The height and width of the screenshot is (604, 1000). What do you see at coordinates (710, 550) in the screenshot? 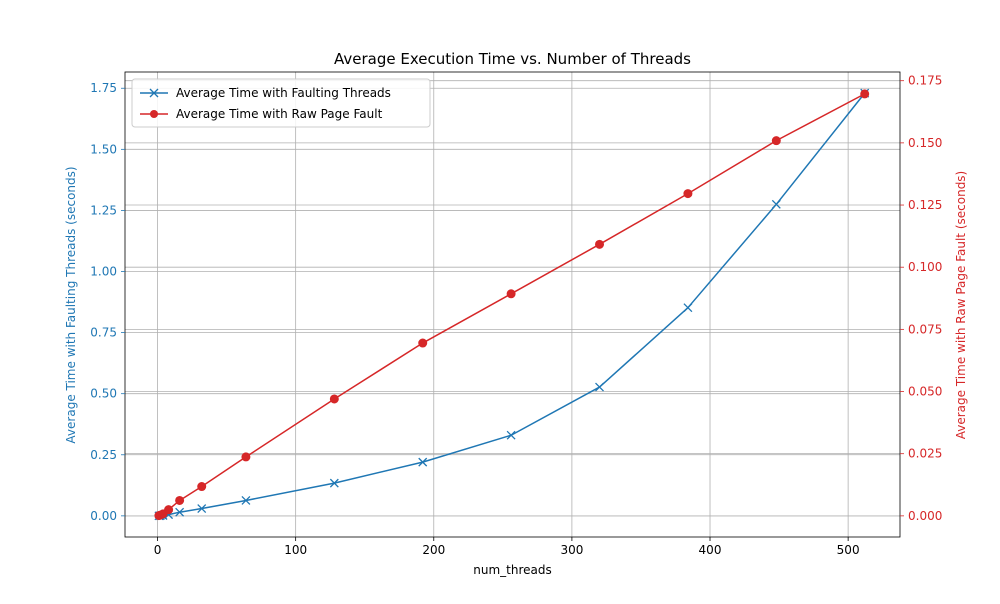
I see `x-tick-label: 400` at bounding box center [710, 550].